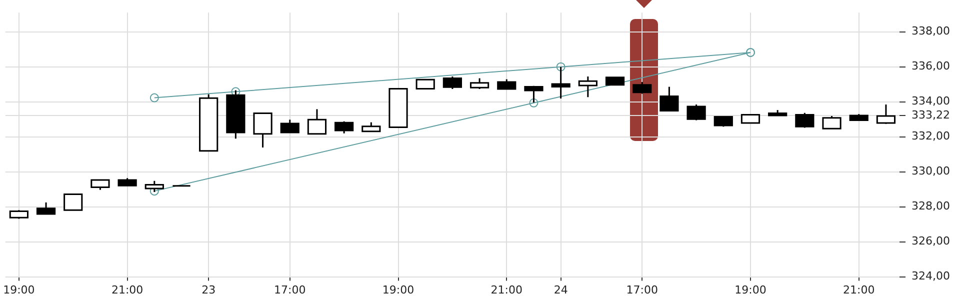 Image resolution: width=960 pixels, height=300 pixels. Describe the element at coordinates (931, 66) in the screenshot. I see `y-tick-label: 336,00` at that location.